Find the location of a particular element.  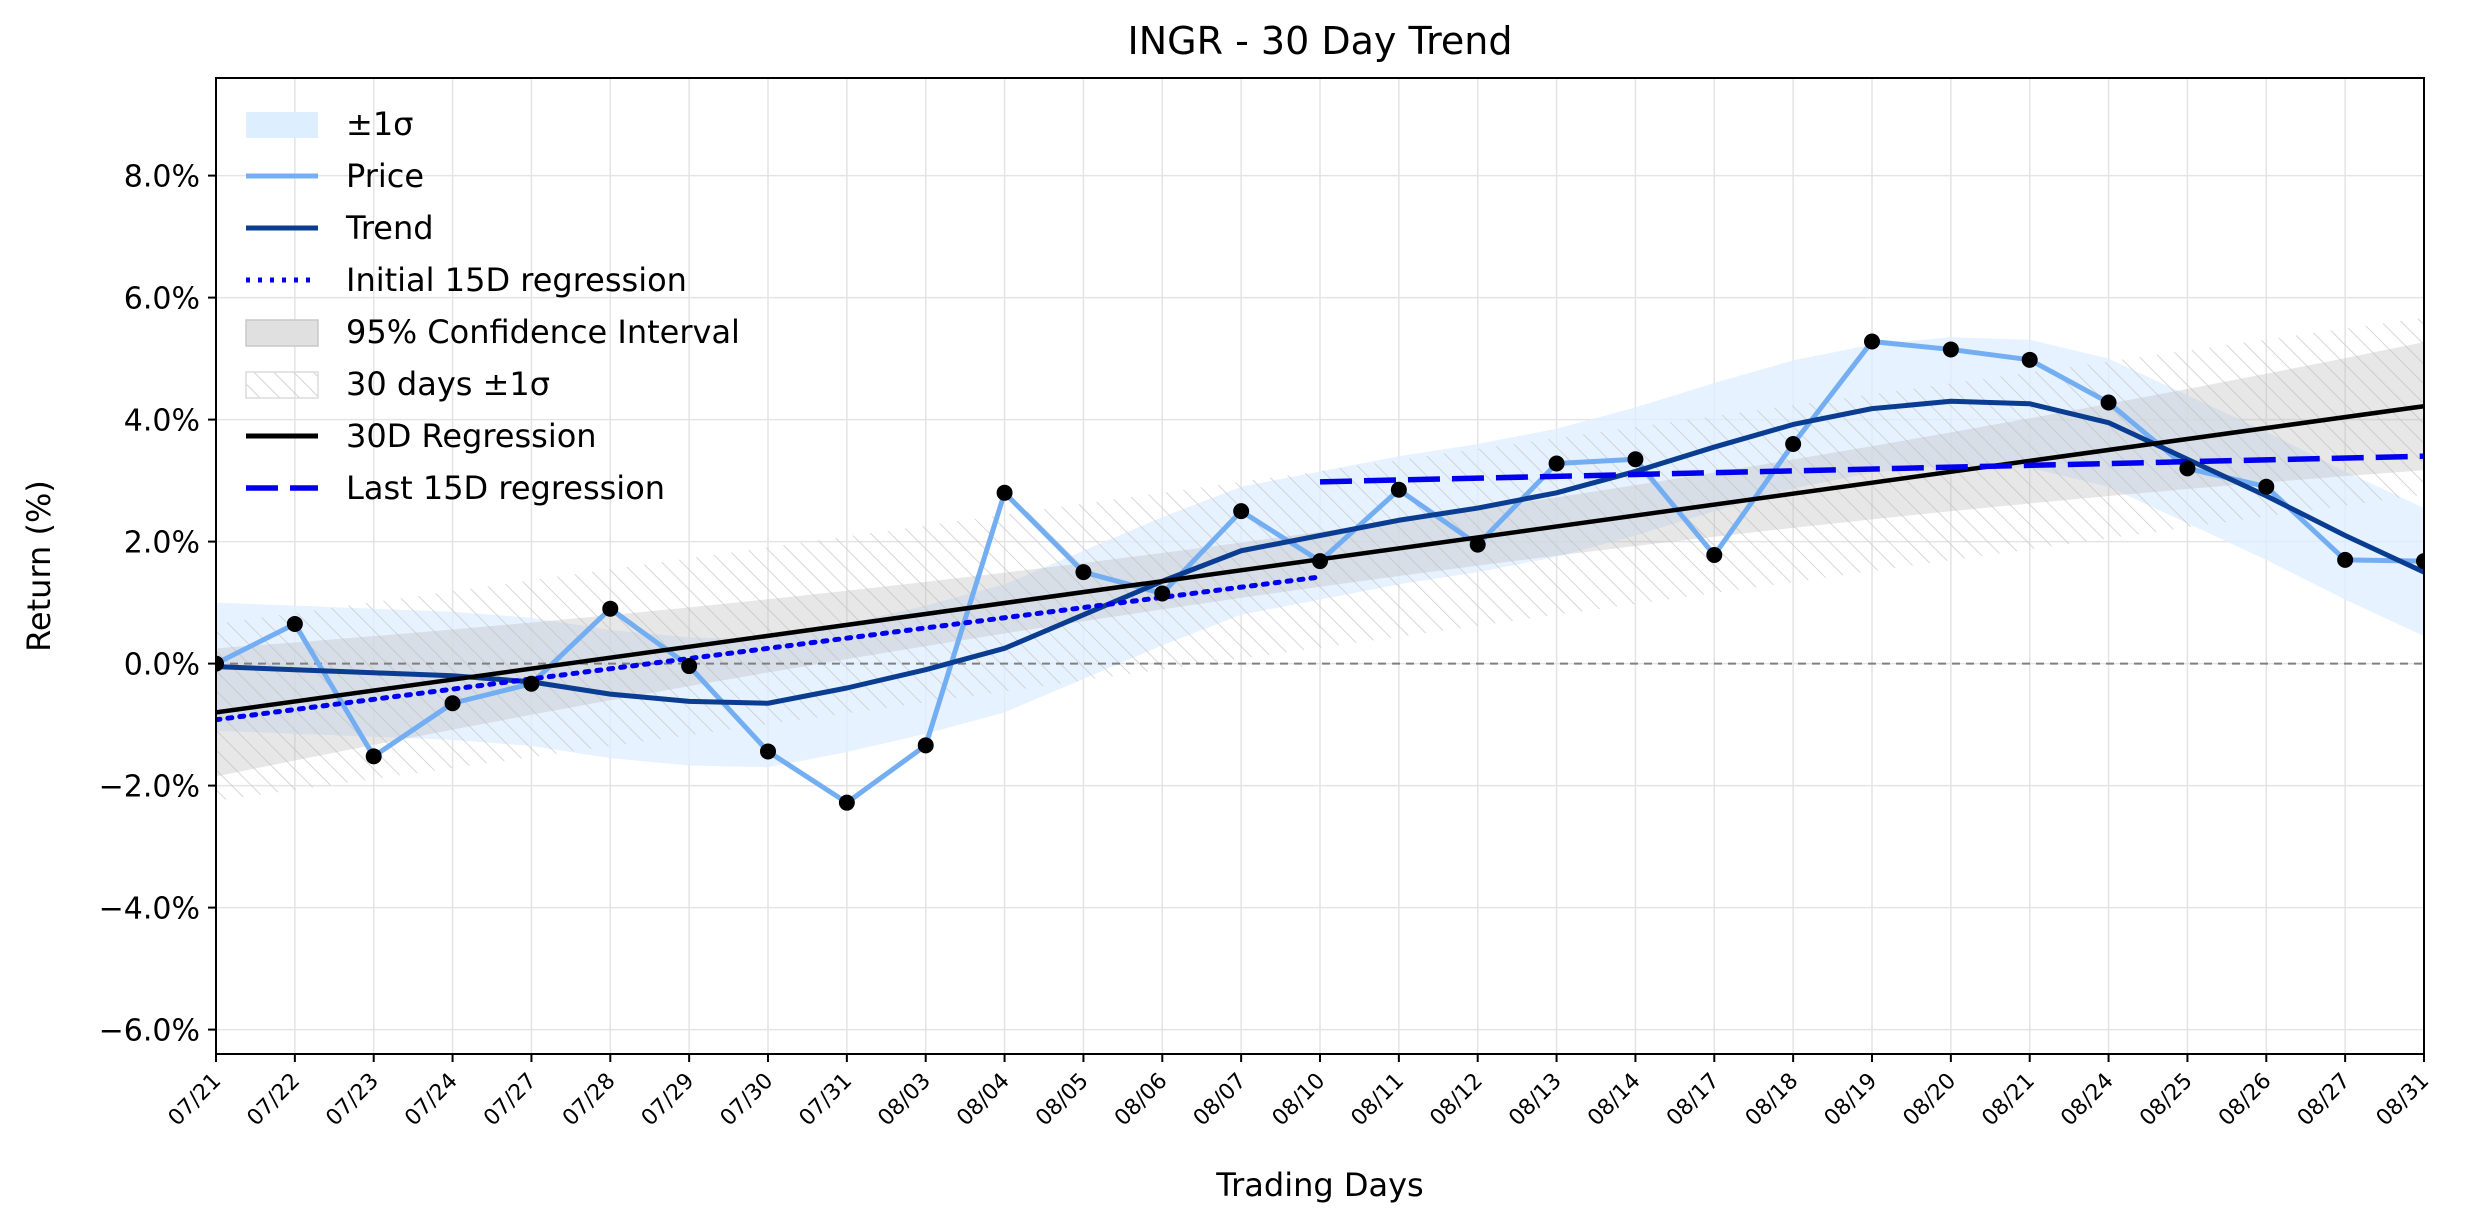

x-tick-label: 07/28 is located at coordinates (589, 1100).